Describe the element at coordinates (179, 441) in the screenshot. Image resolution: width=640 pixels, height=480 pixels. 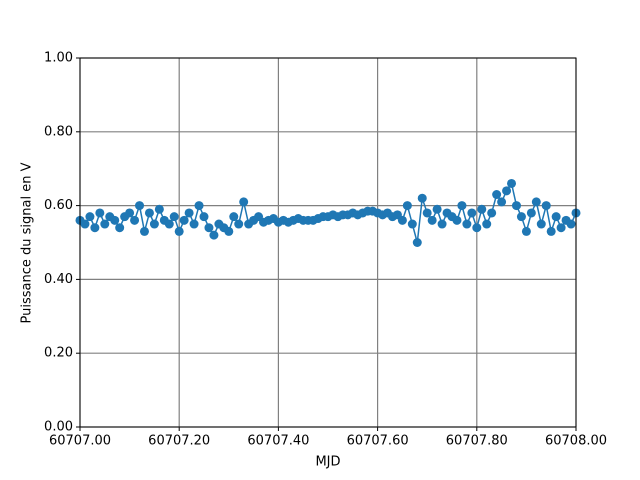
I see `x-tick-label: 60707.20` at that location.